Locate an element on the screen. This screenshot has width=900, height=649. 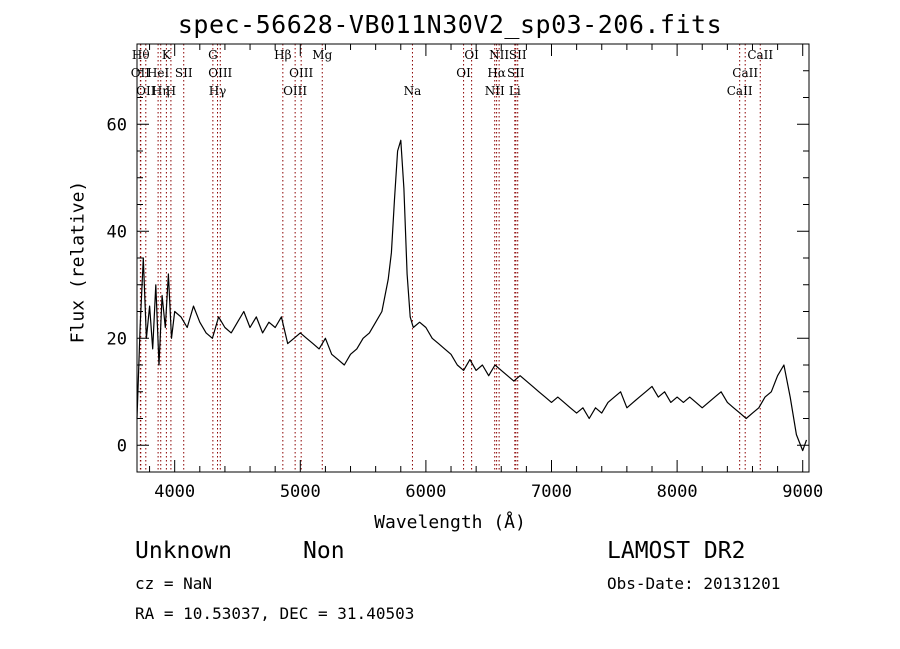
line-marker-label: Hα is located at coordinates (496, 73).